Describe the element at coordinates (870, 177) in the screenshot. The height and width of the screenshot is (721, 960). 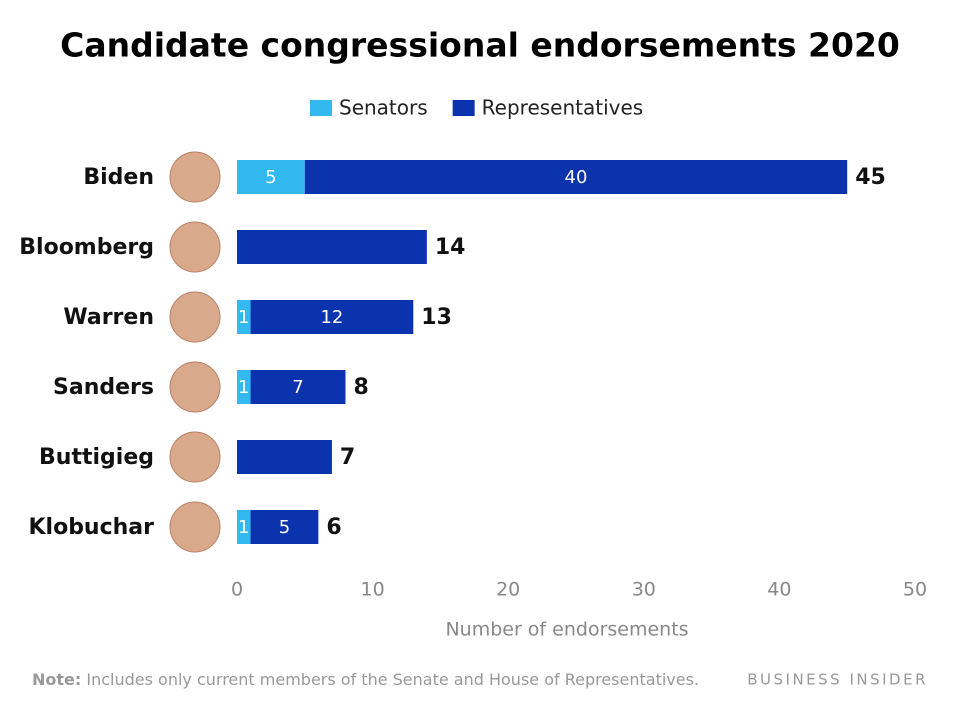
I see `total-label: 45` at that location.